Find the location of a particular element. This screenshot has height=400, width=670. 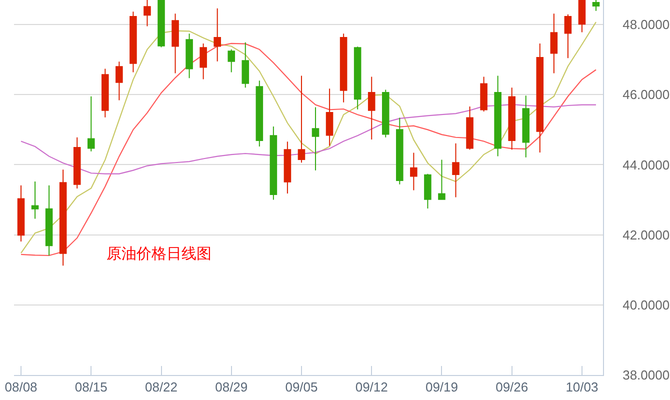

x-tick-label: 08/22 is located at coordinates (161, 387).